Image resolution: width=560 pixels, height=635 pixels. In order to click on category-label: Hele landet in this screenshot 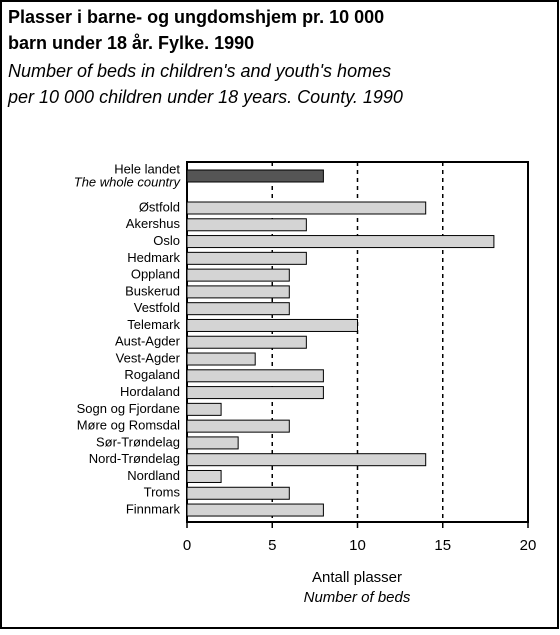, I will do `click(147, 168)`.